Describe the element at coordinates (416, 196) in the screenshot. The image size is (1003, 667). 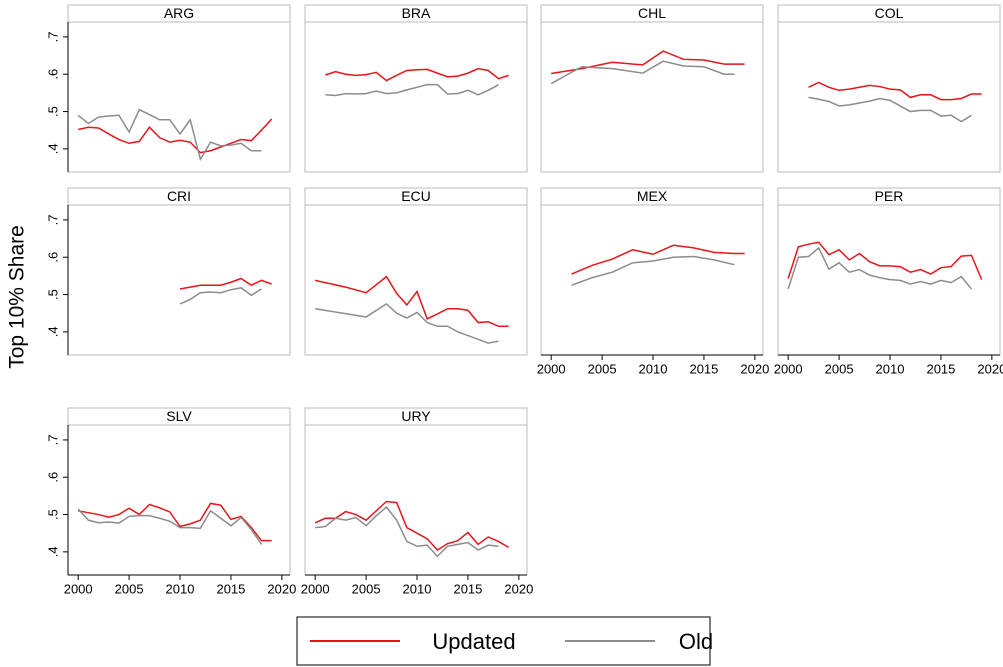
I see `panel-title: ECU` at that location.